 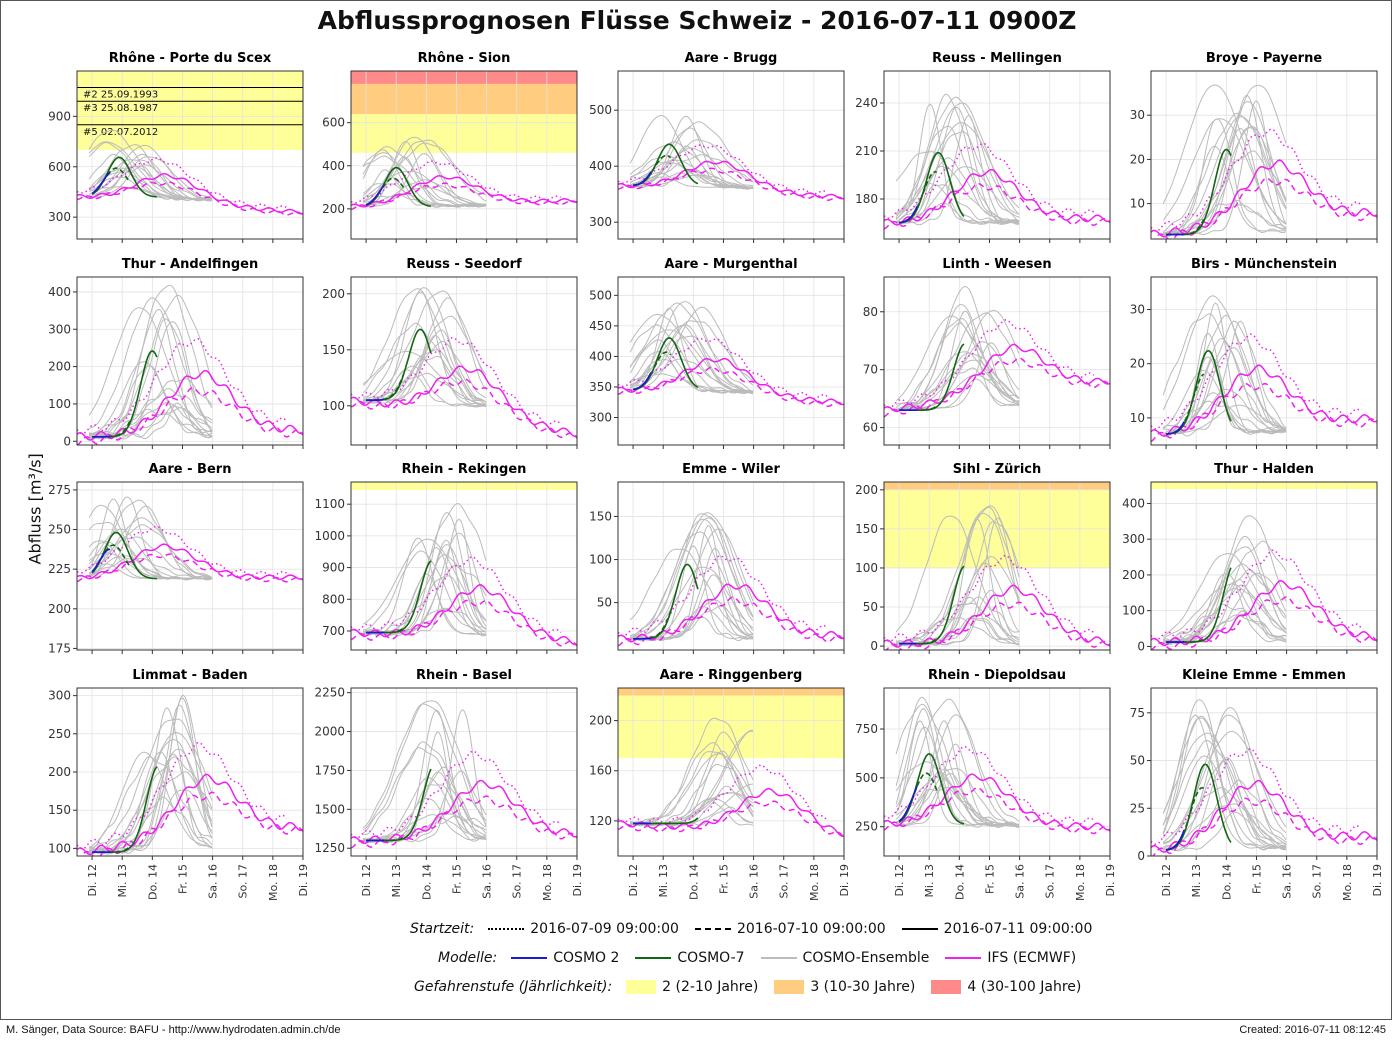 What do you see at coordinates (190, 264) in the screenshot?
I see `panel-title: Thur - Andelfingen` at bounding box center [190, 264].